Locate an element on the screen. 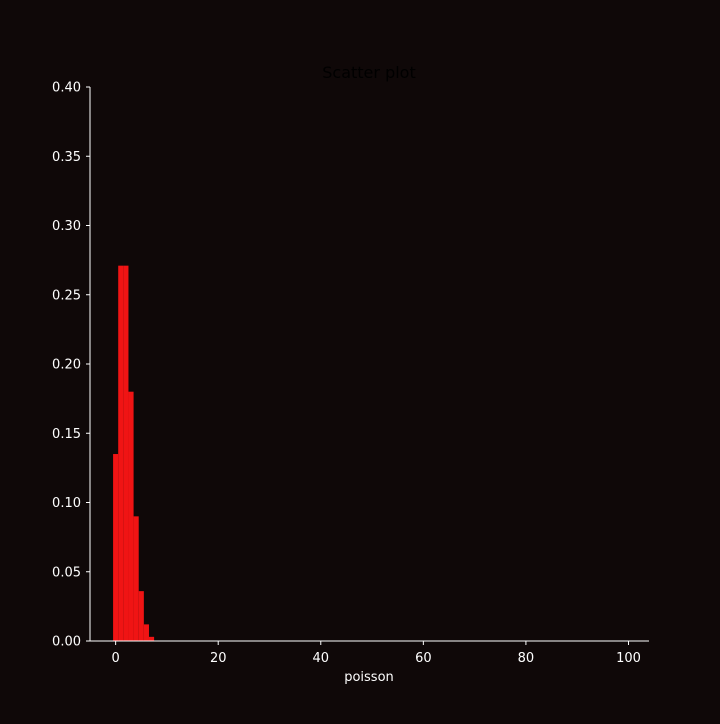  x-tick-label: 100 is located at coordinates (628, 658).